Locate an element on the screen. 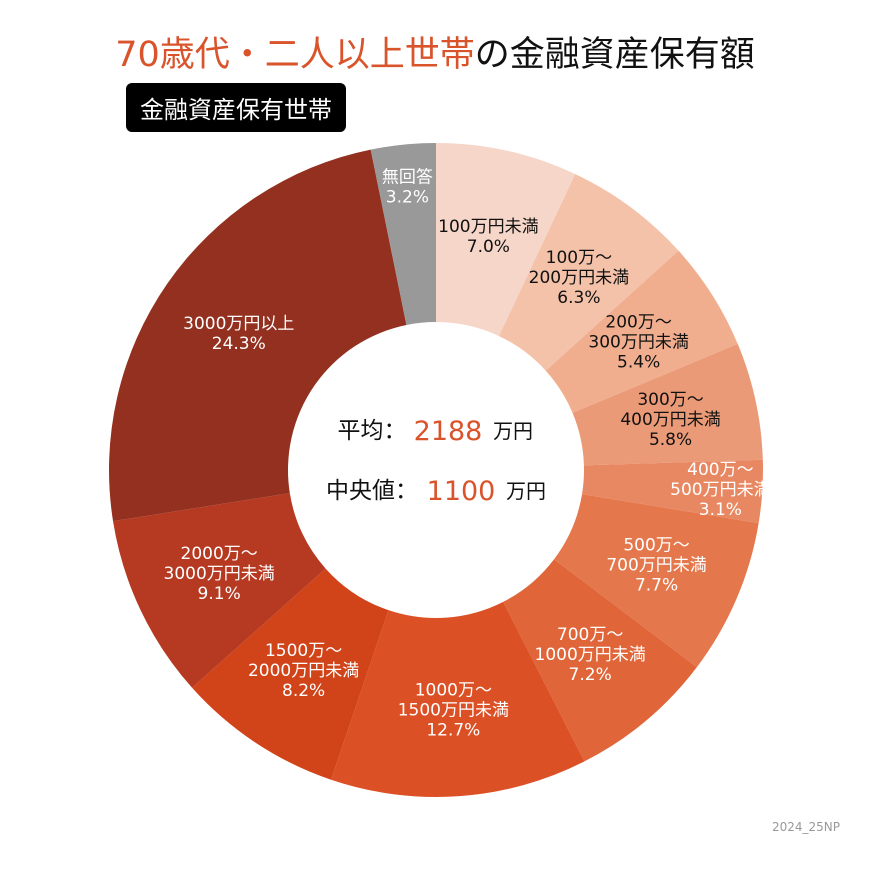 The width and height of the screenshot is (870, 870). slice-label-6: 700万～ 1000万円未満 7.2% is located at coordinates (590, 655).